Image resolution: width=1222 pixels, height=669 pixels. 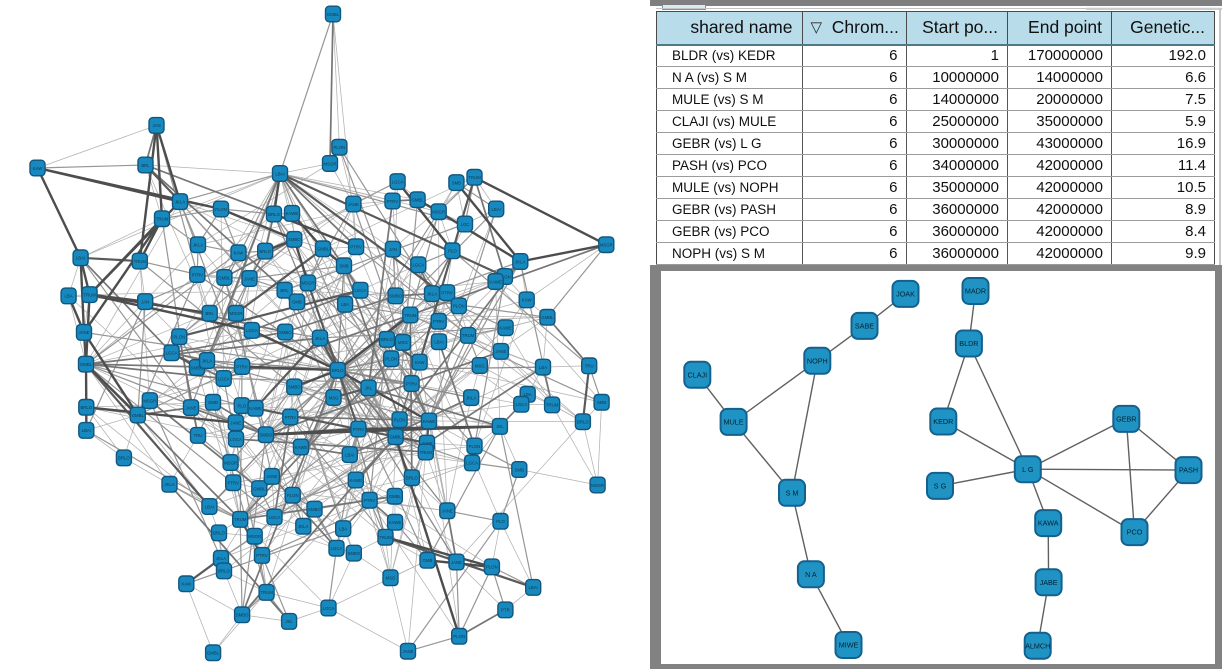 What do you see at coordinates (1028, 468) in the screenshot?
I see `svg-text: L G` at bounding box center [1028, 468].